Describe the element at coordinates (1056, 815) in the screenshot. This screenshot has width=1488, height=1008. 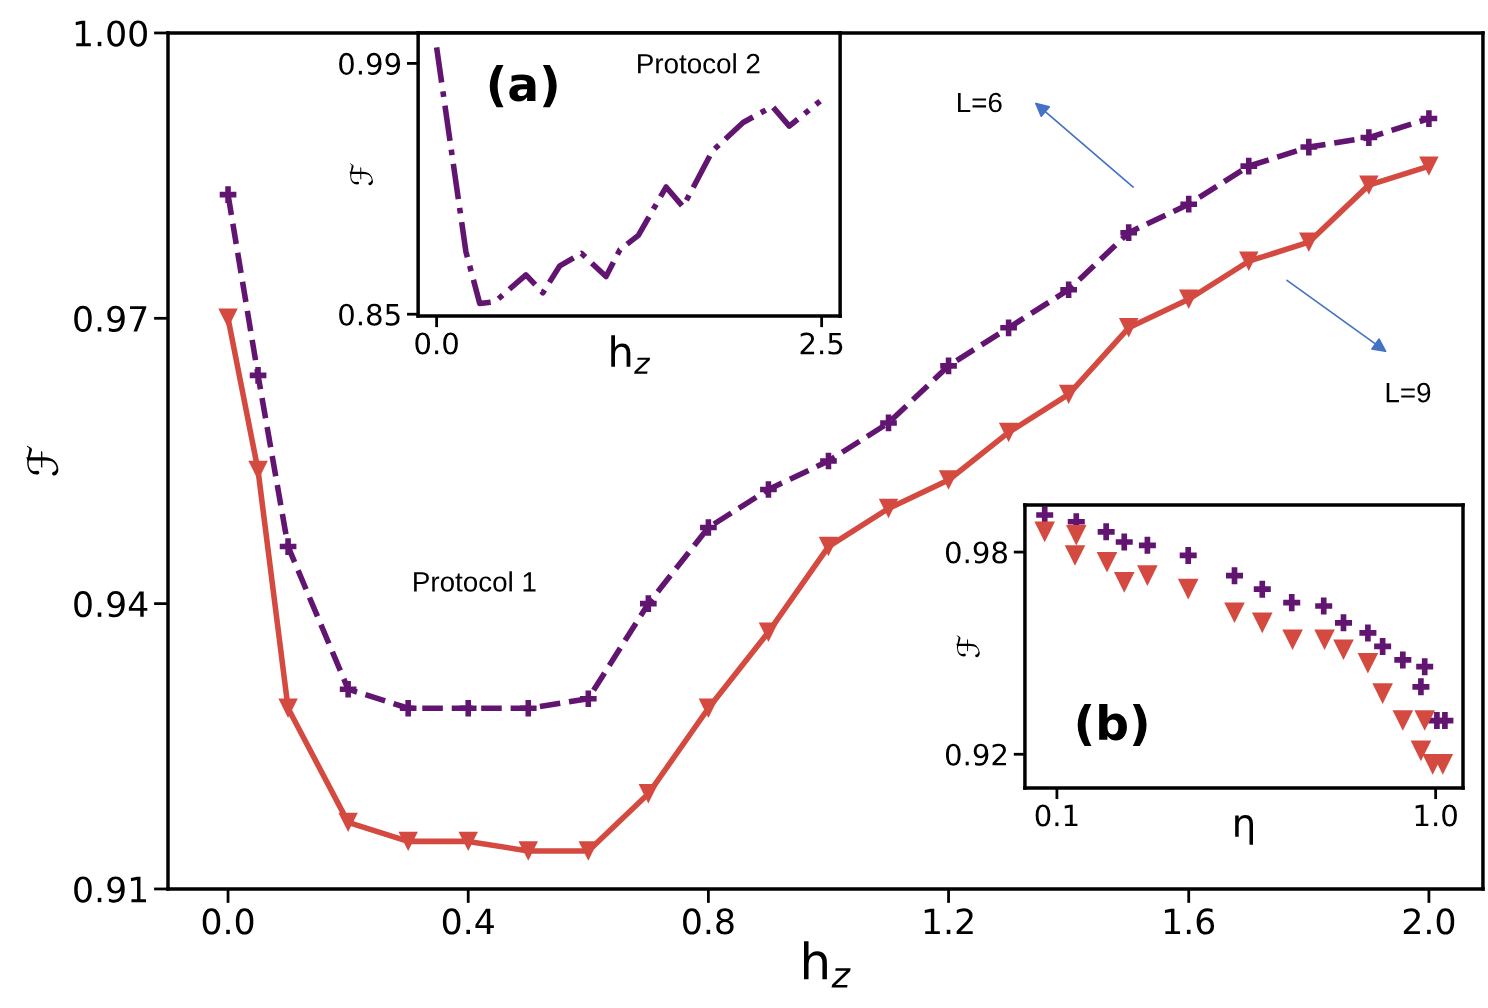
I see `x-tick-label: 0.1` at that location.